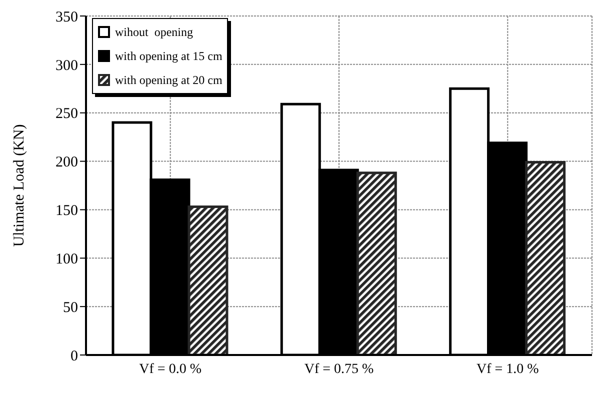  I want to click on legend-label: with opening at 20 cm, so click(168, 80).